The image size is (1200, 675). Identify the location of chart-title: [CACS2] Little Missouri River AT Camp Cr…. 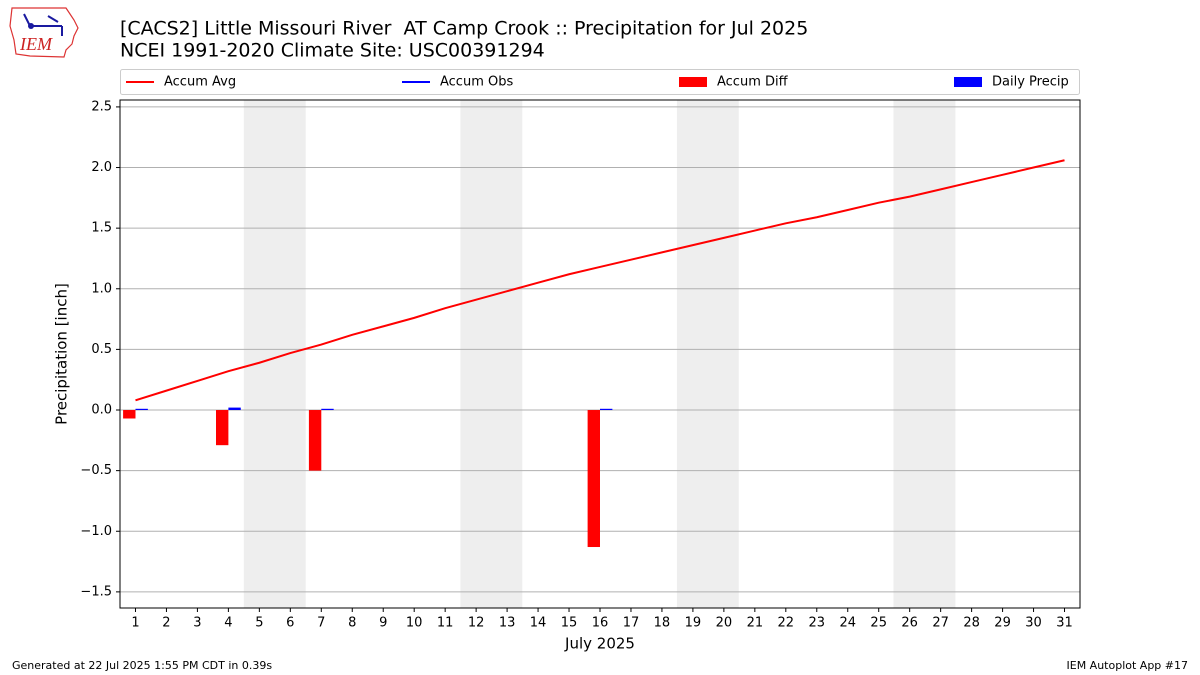
(464, 29).